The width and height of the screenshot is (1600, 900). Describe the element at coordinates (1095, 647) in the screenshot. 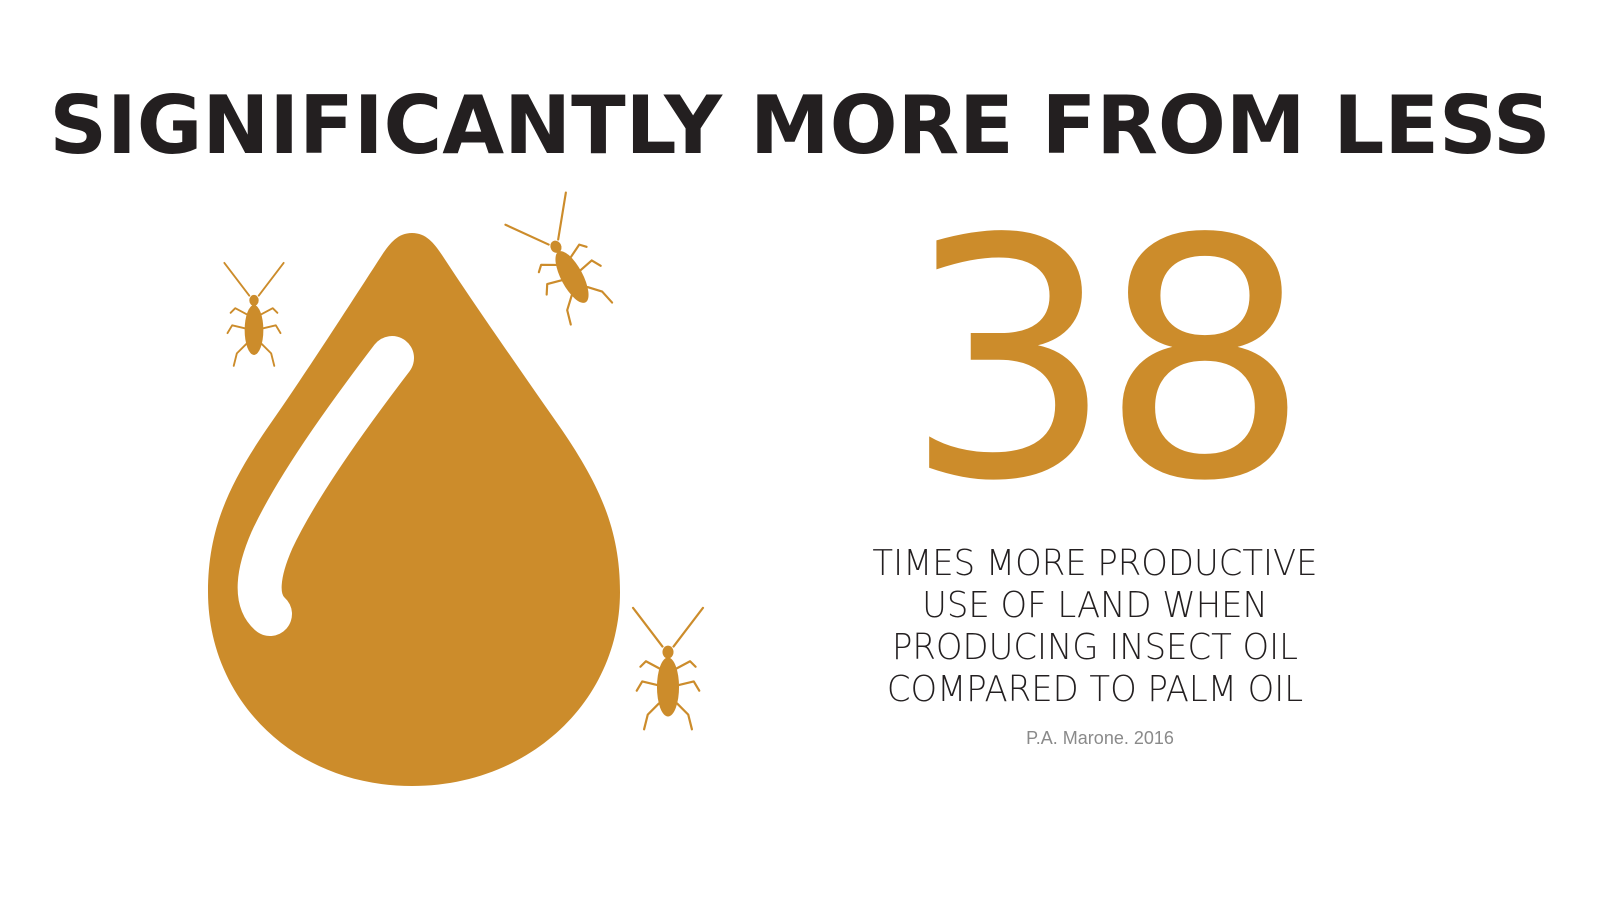

I see `stat-description-line: PRODUCING INSECT OIL` at that location.